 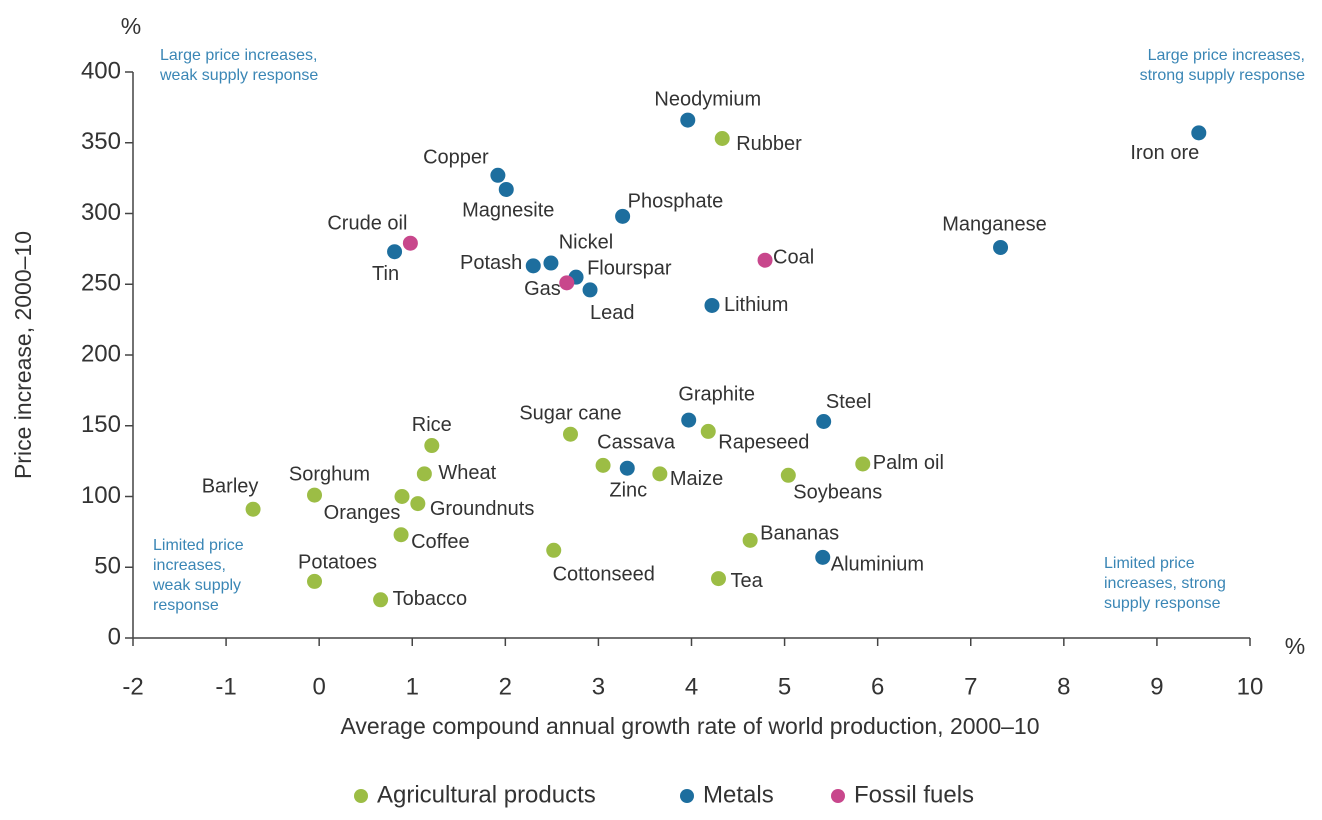 What do you see at coordinates (793, 257) in the screenshot?
I see `point-label: Coal` at bounding box center [793, 257].